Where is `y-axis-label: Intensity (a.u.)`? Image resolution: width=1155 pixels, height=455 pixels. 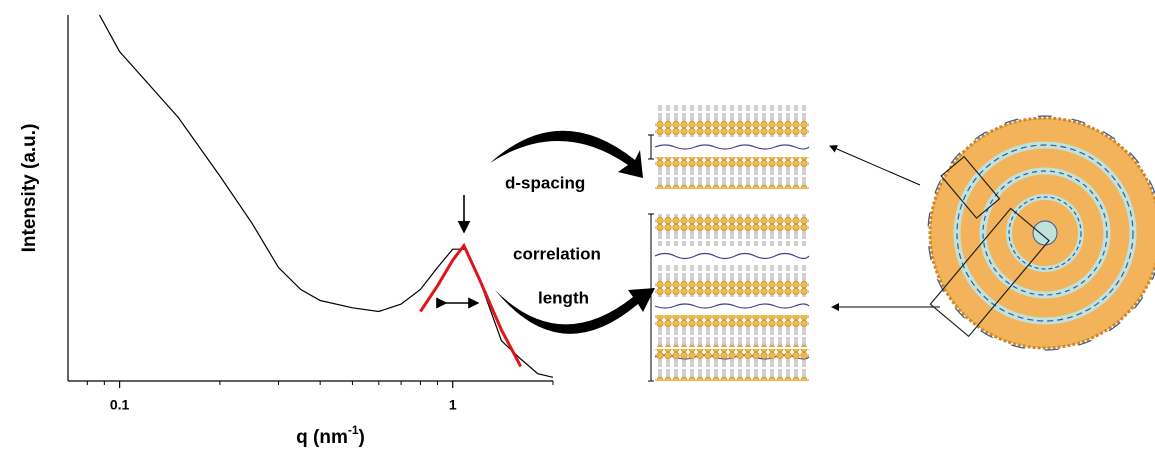 y-axis-label: Intensity (a.u.) is located at coordinates (29, 188).